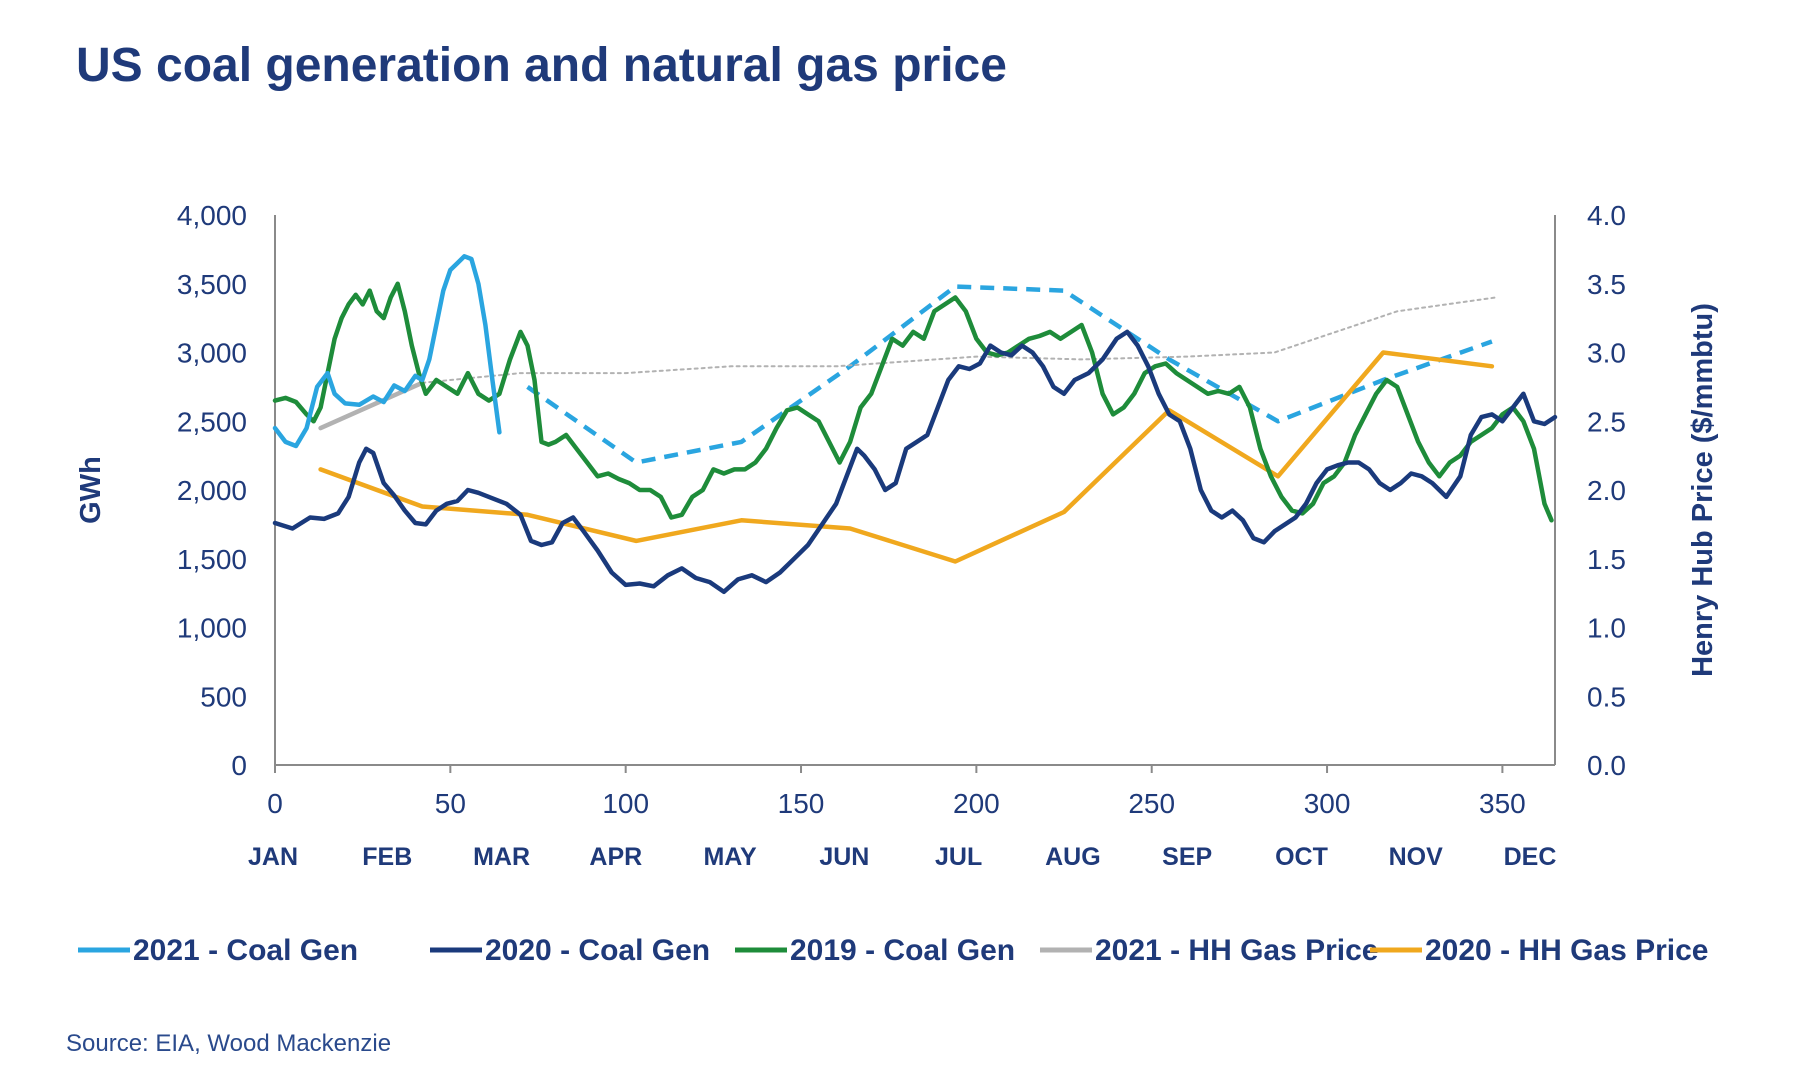 The image size is (1800, 1080). Describe the element at coordinates (1606, 215) in the screenshot. I see `y-right-tick-label: 4.0` at that location.